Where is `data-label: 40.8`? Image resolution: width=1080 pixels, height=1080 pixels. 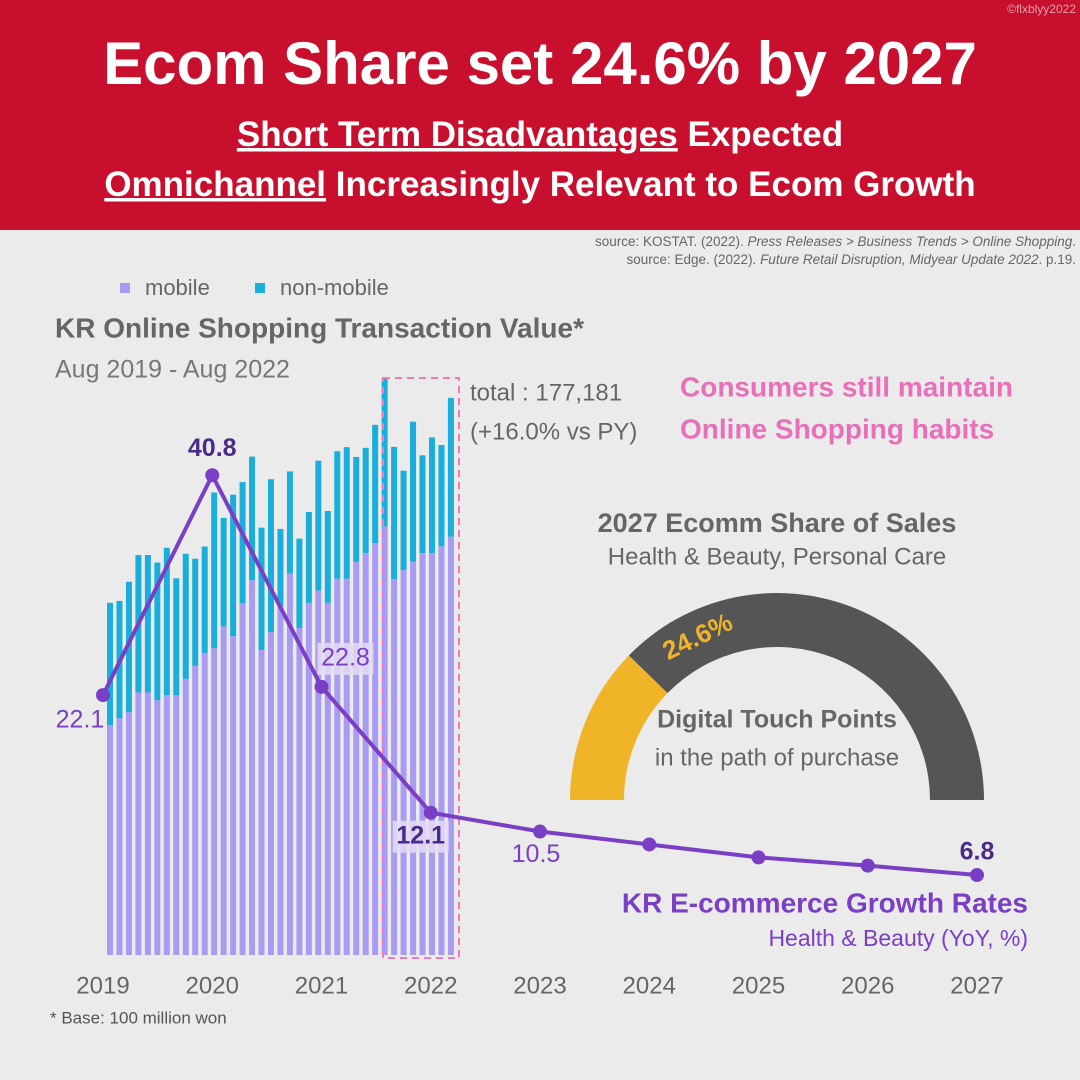 data-label: 40.8 is located at coordinates (212, 448).